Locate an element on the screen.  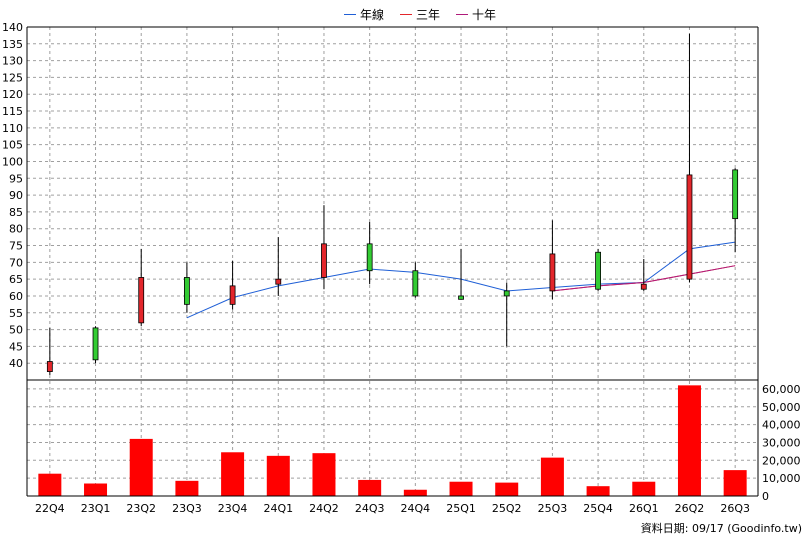
price-tick-label: 140 is located at coordinates (12, 27).